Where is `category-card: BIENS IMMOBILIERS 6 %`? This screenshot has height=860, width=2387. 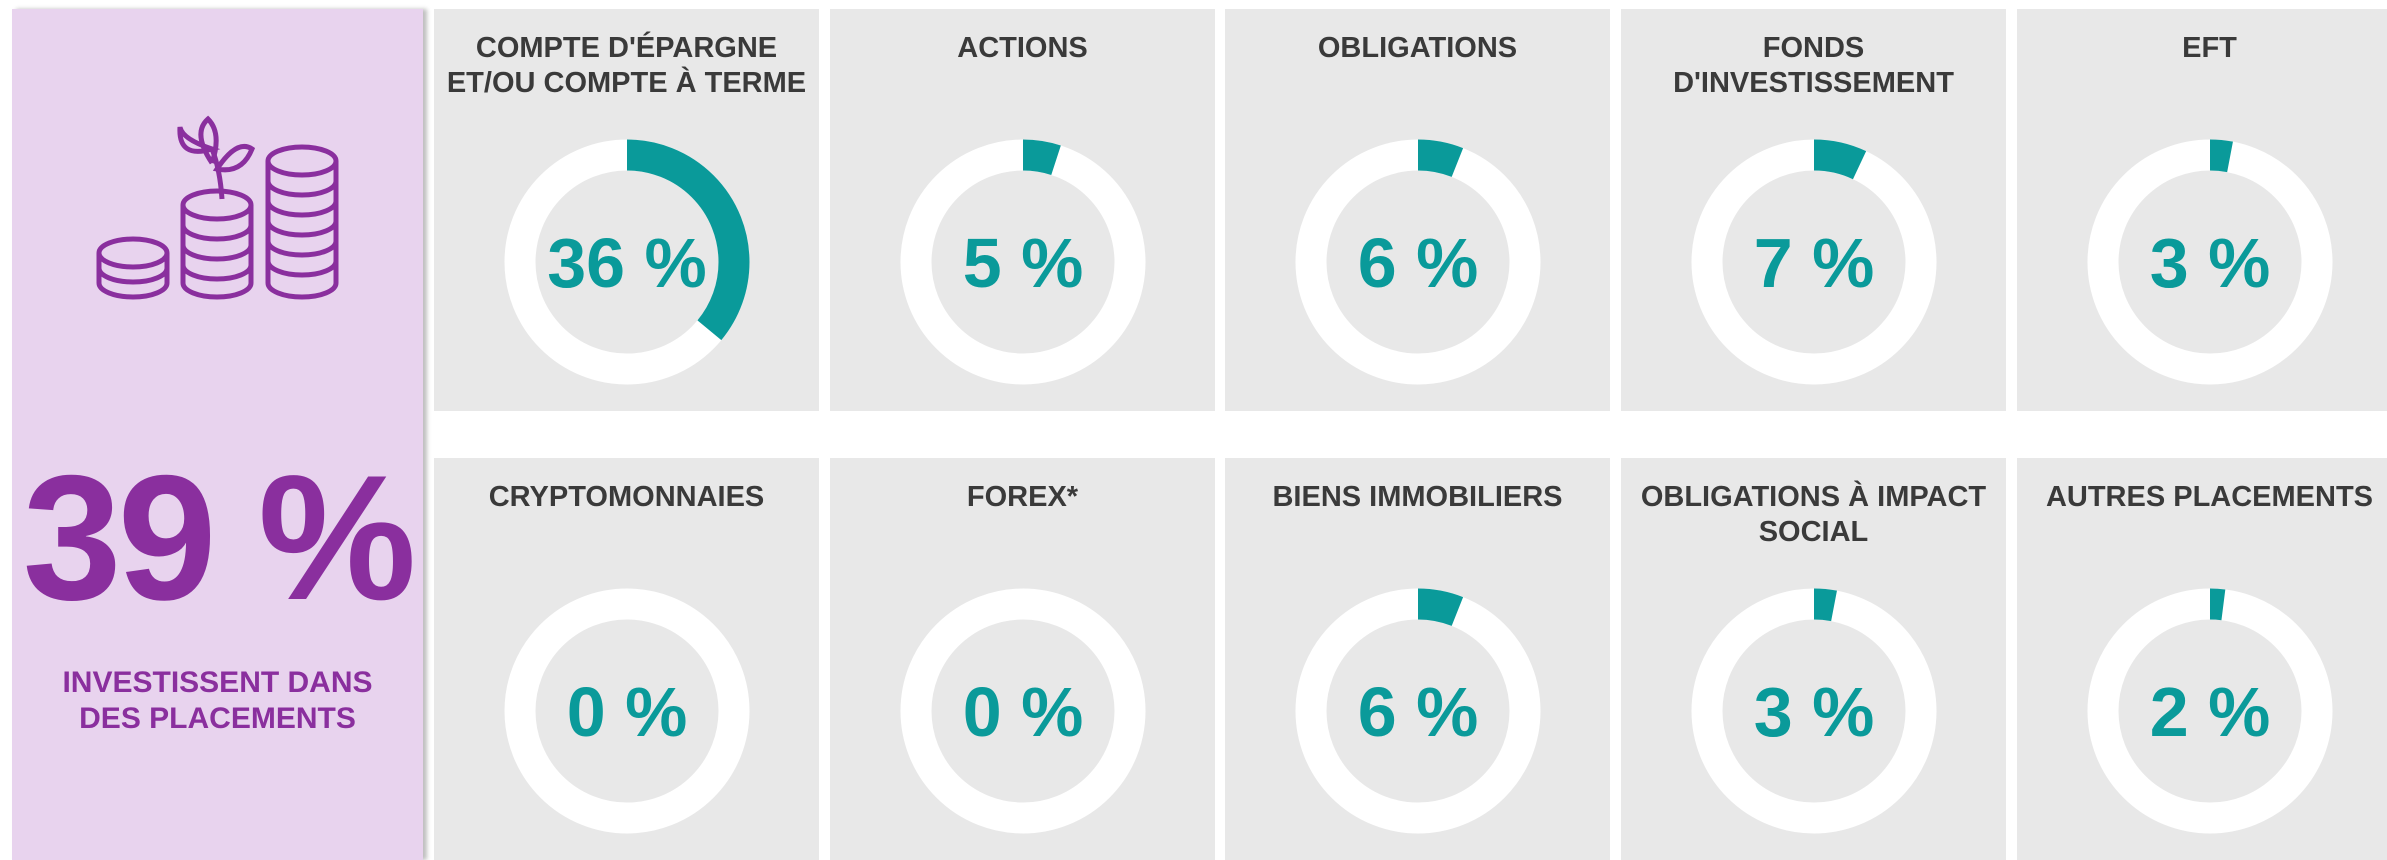
category-card: BIENS IMMOBILIERS 6 % is located at coordinates (1417, 659).